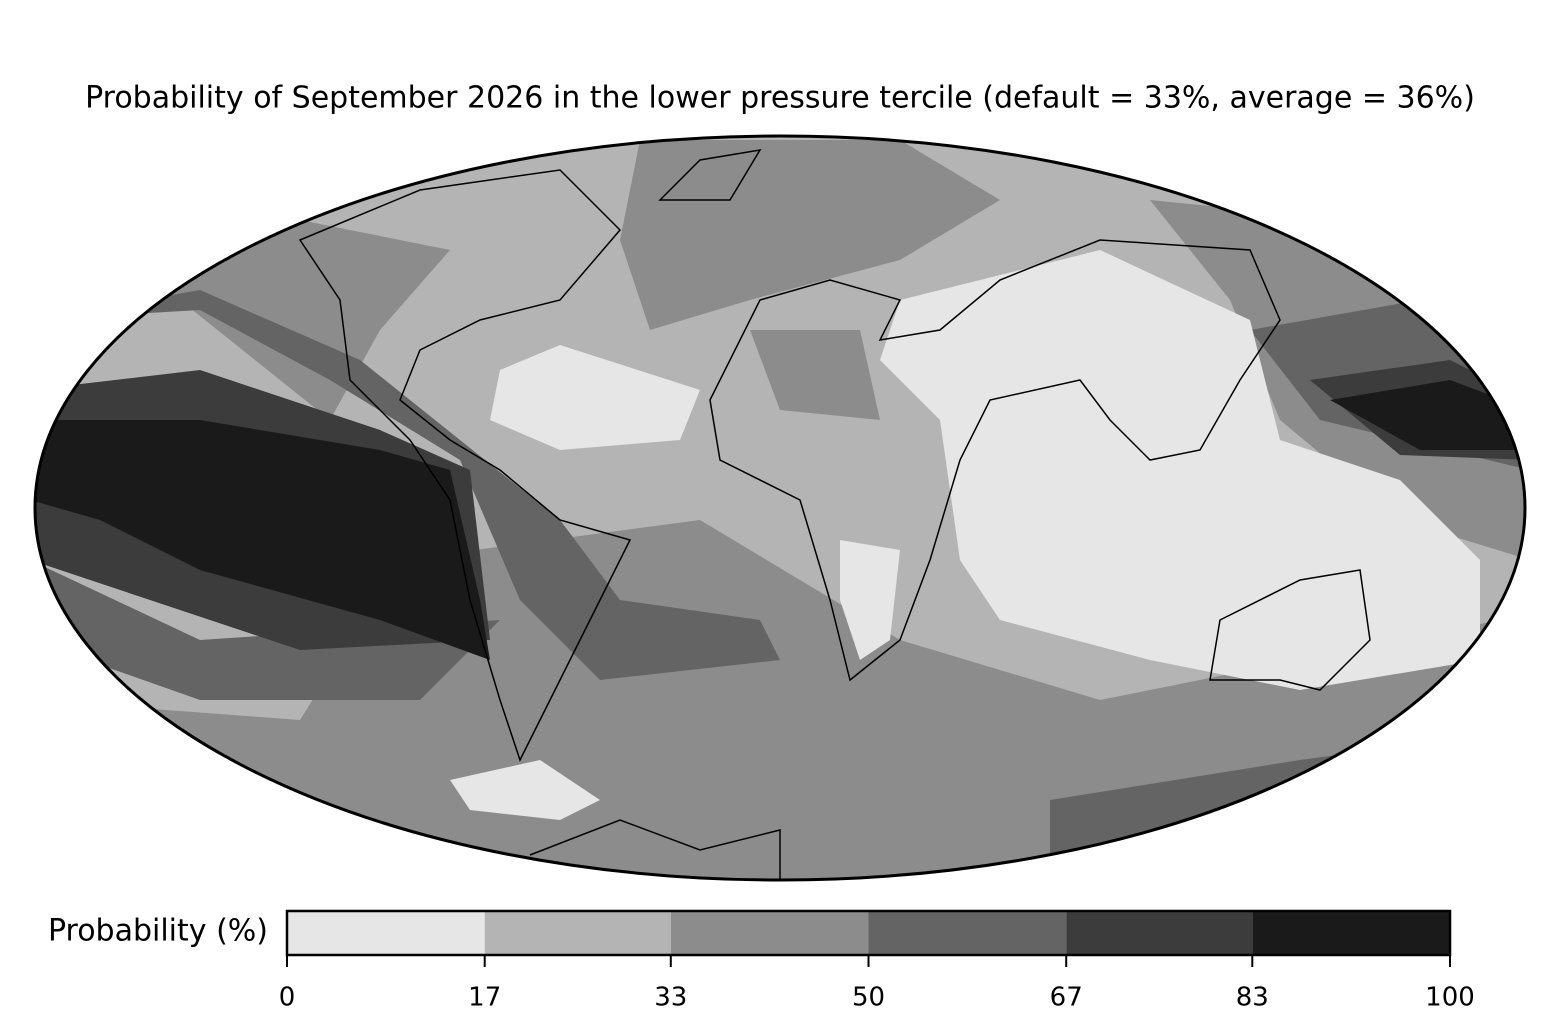 This screenshot has height=1035, width=1560. Describe the element at coordinates (1450, 998) in the screenshot. I see `colorbar-tick-label: 100` at that location.